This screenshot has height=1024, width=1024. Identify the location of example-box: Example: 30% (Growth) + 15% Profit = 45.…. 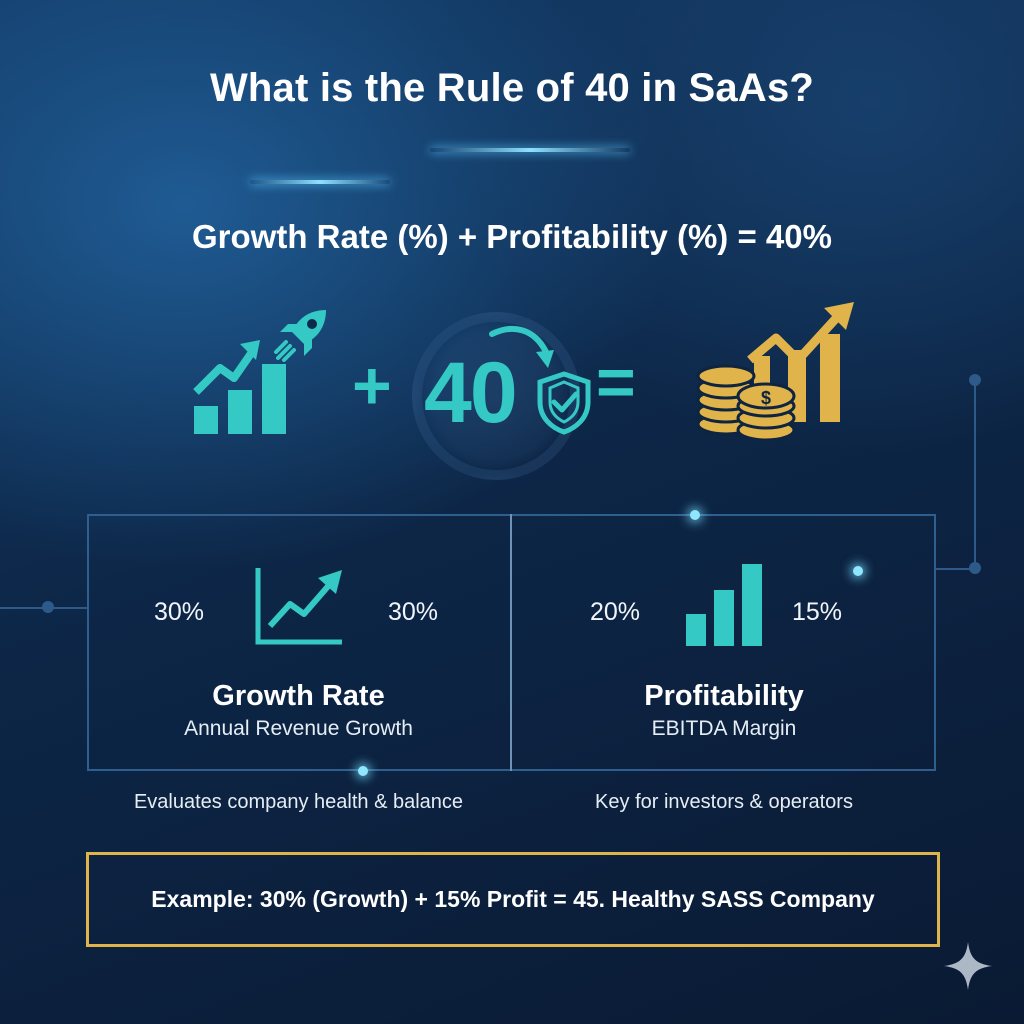
(513, 899).